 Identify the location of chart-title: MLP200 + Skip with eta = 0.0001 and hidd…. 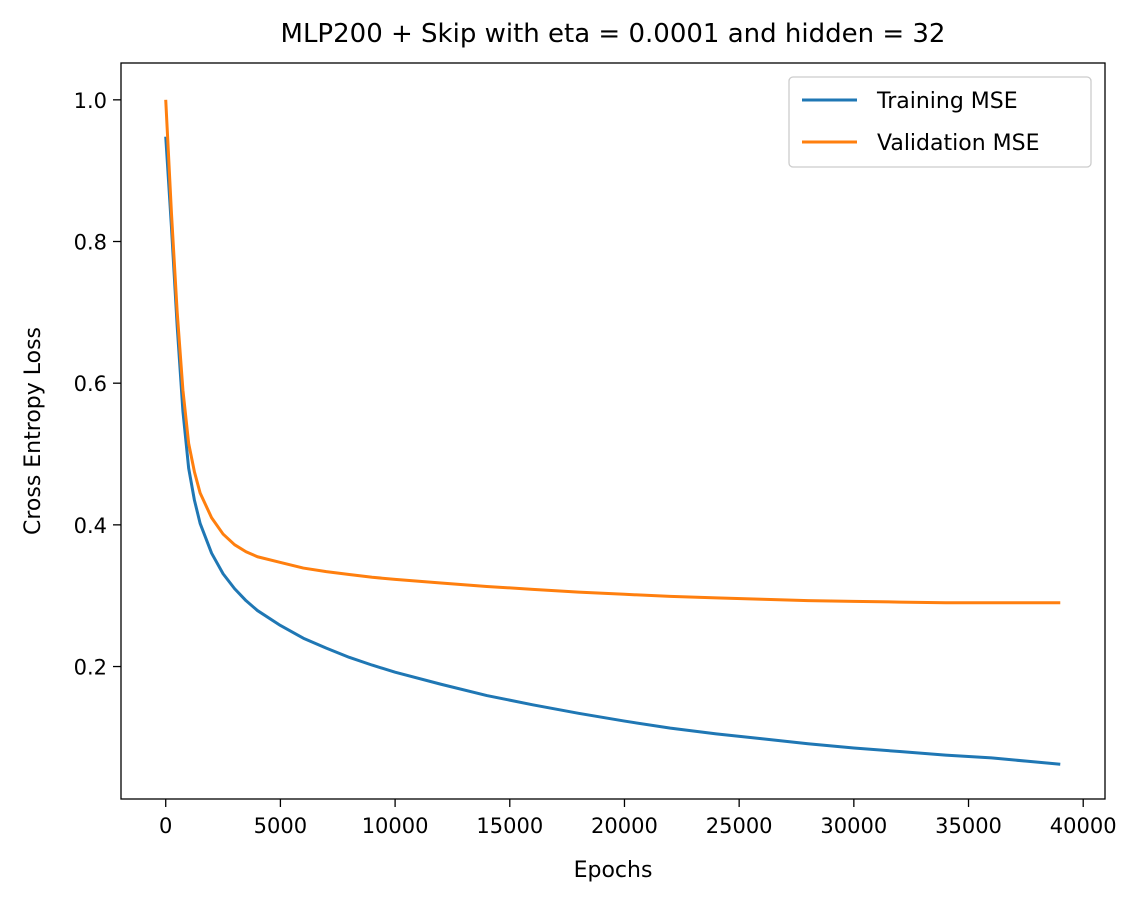
(613, 34).